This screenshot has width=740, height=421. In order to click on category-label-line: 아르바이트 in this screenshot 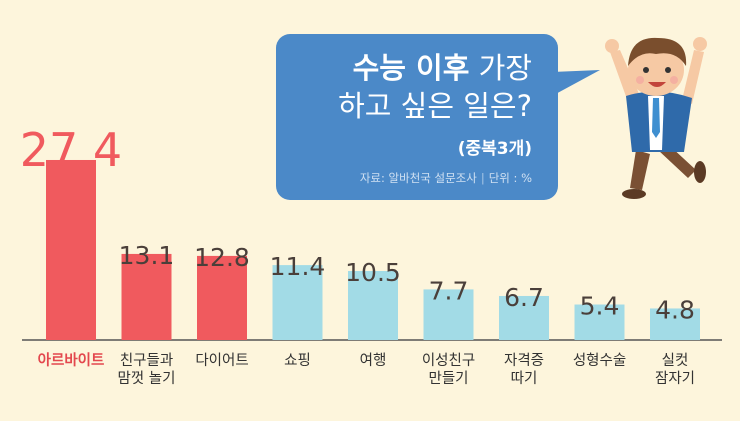, I will do `click(71, 361)`.